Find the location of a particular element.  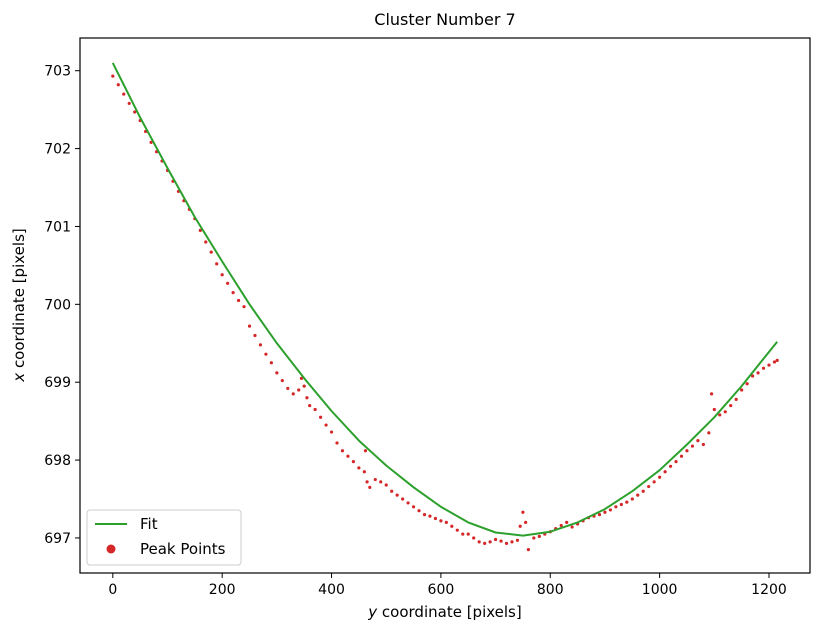

y-axis: 697 698 699 700 701 702 703 is located at coordinates (62, 305).